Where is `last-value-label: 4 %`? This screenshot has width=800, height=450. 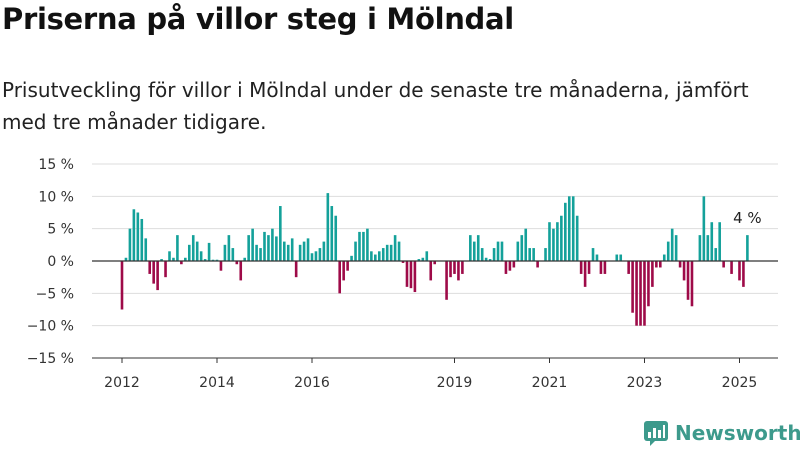 last-value-label: 4 % is located at coordinates (747, 218).